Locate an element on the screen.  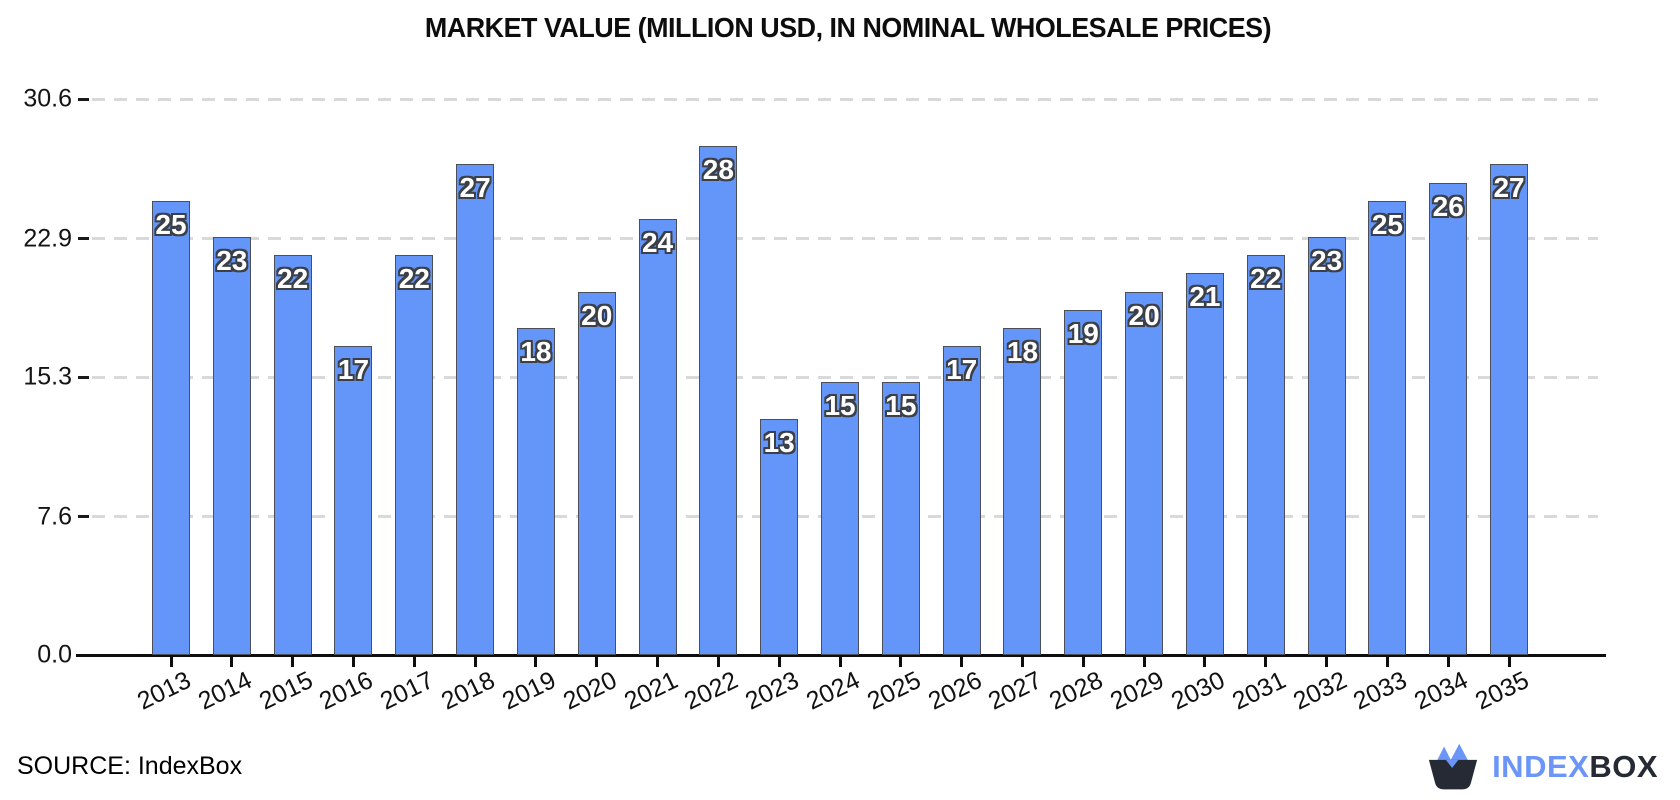
bar-value-label: 19 is located at coordinates (1083, 333).